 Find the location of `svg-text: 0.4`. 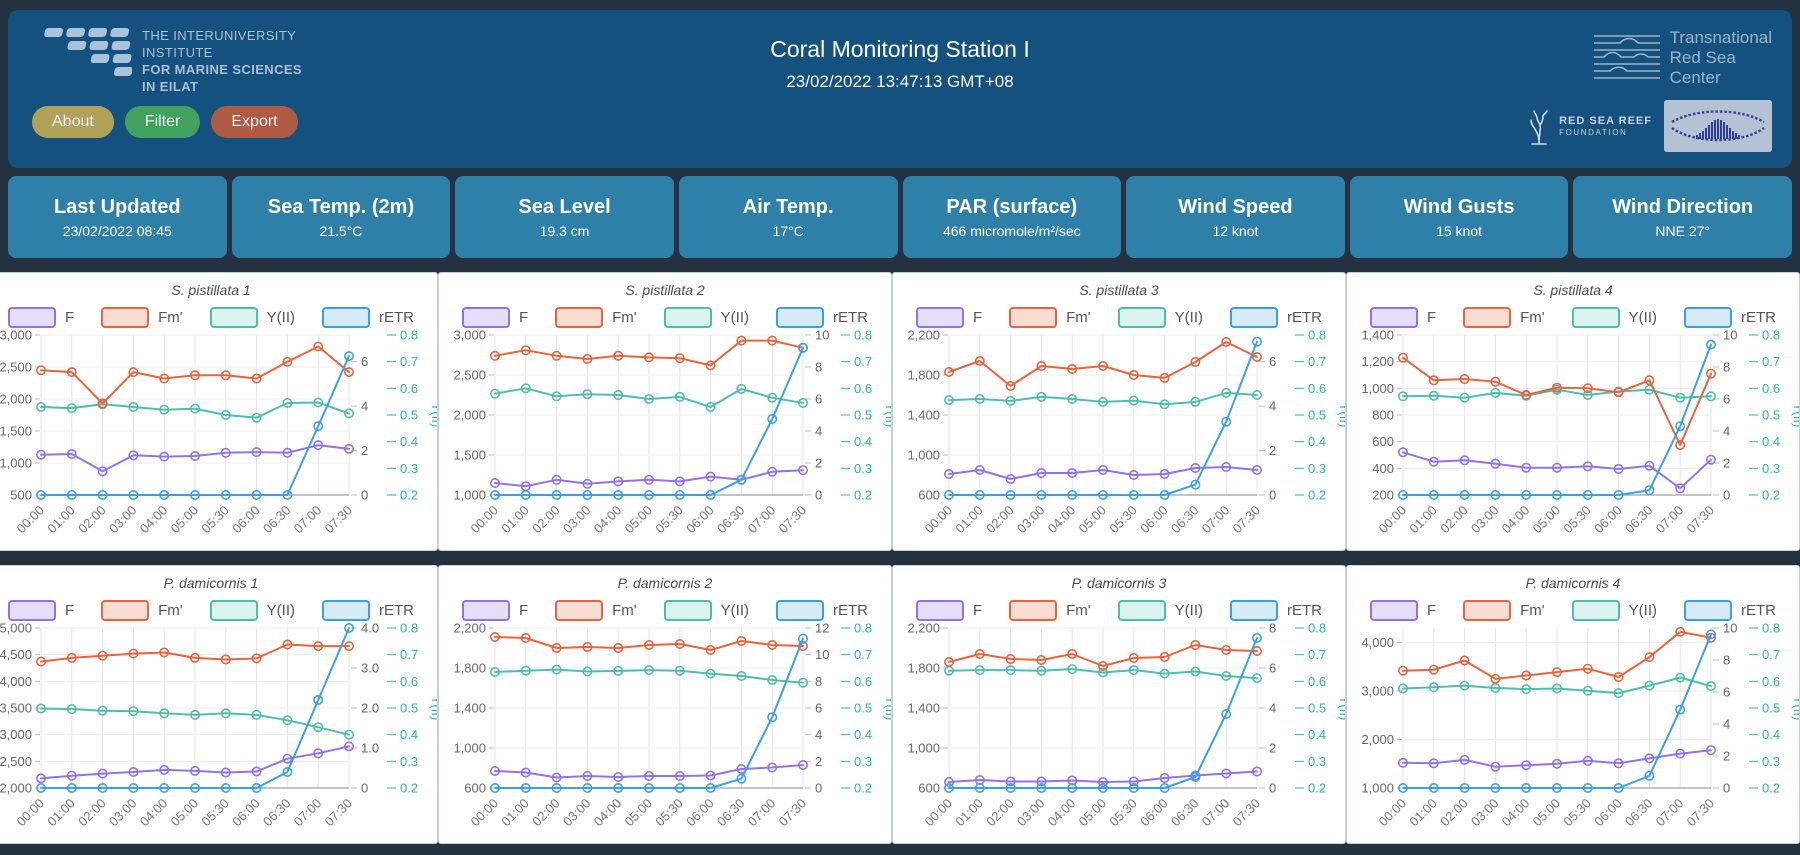

svg-text: 0.4 is located at coordinates (409, 734).